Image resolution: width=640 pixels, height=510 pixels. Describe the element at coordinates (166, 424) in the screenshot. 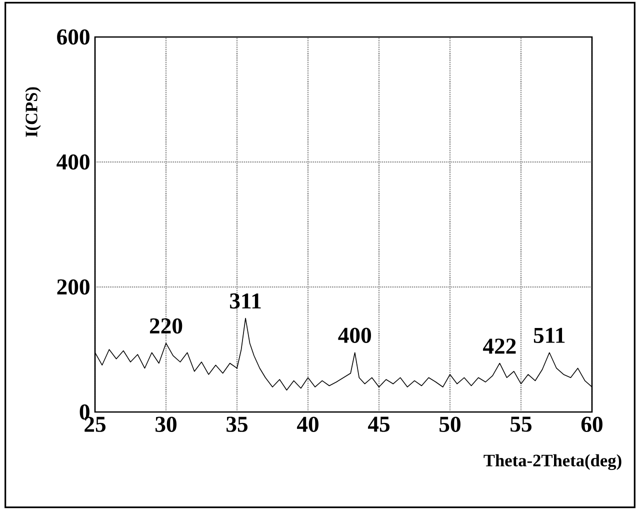

I see `x-tick-label: 30` at that location.